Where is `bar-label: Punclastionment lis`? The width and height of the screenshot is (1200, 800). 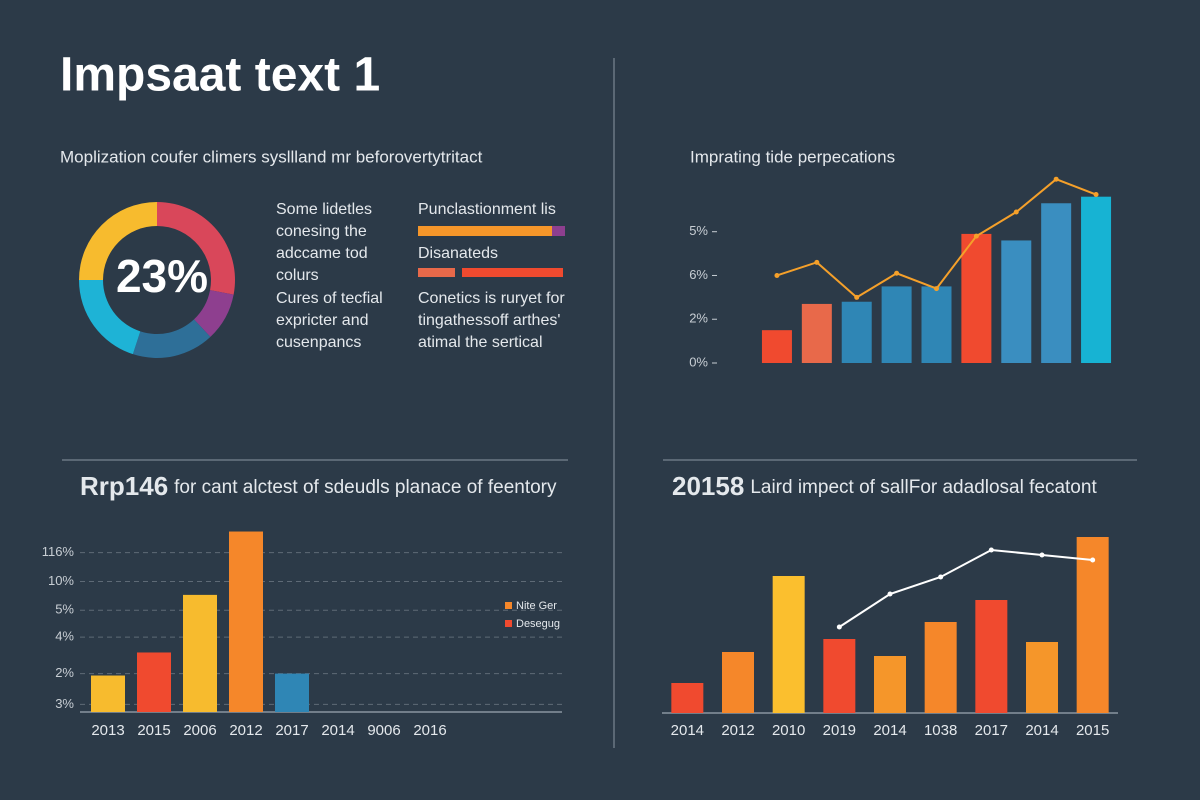 bar-label: Punclastionment lis is located at coordinates (487, 209).